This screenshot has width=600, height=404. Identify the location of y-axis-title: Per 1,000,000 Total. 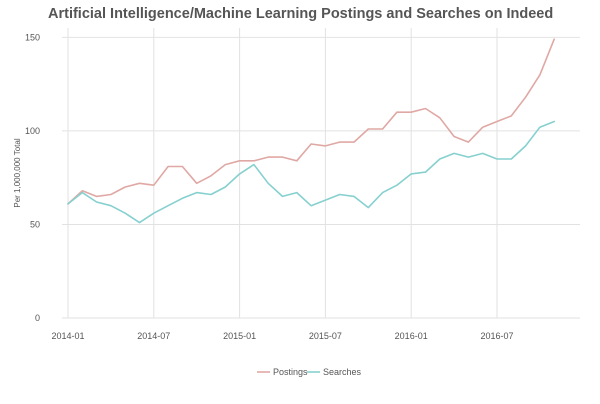
(17, 172).